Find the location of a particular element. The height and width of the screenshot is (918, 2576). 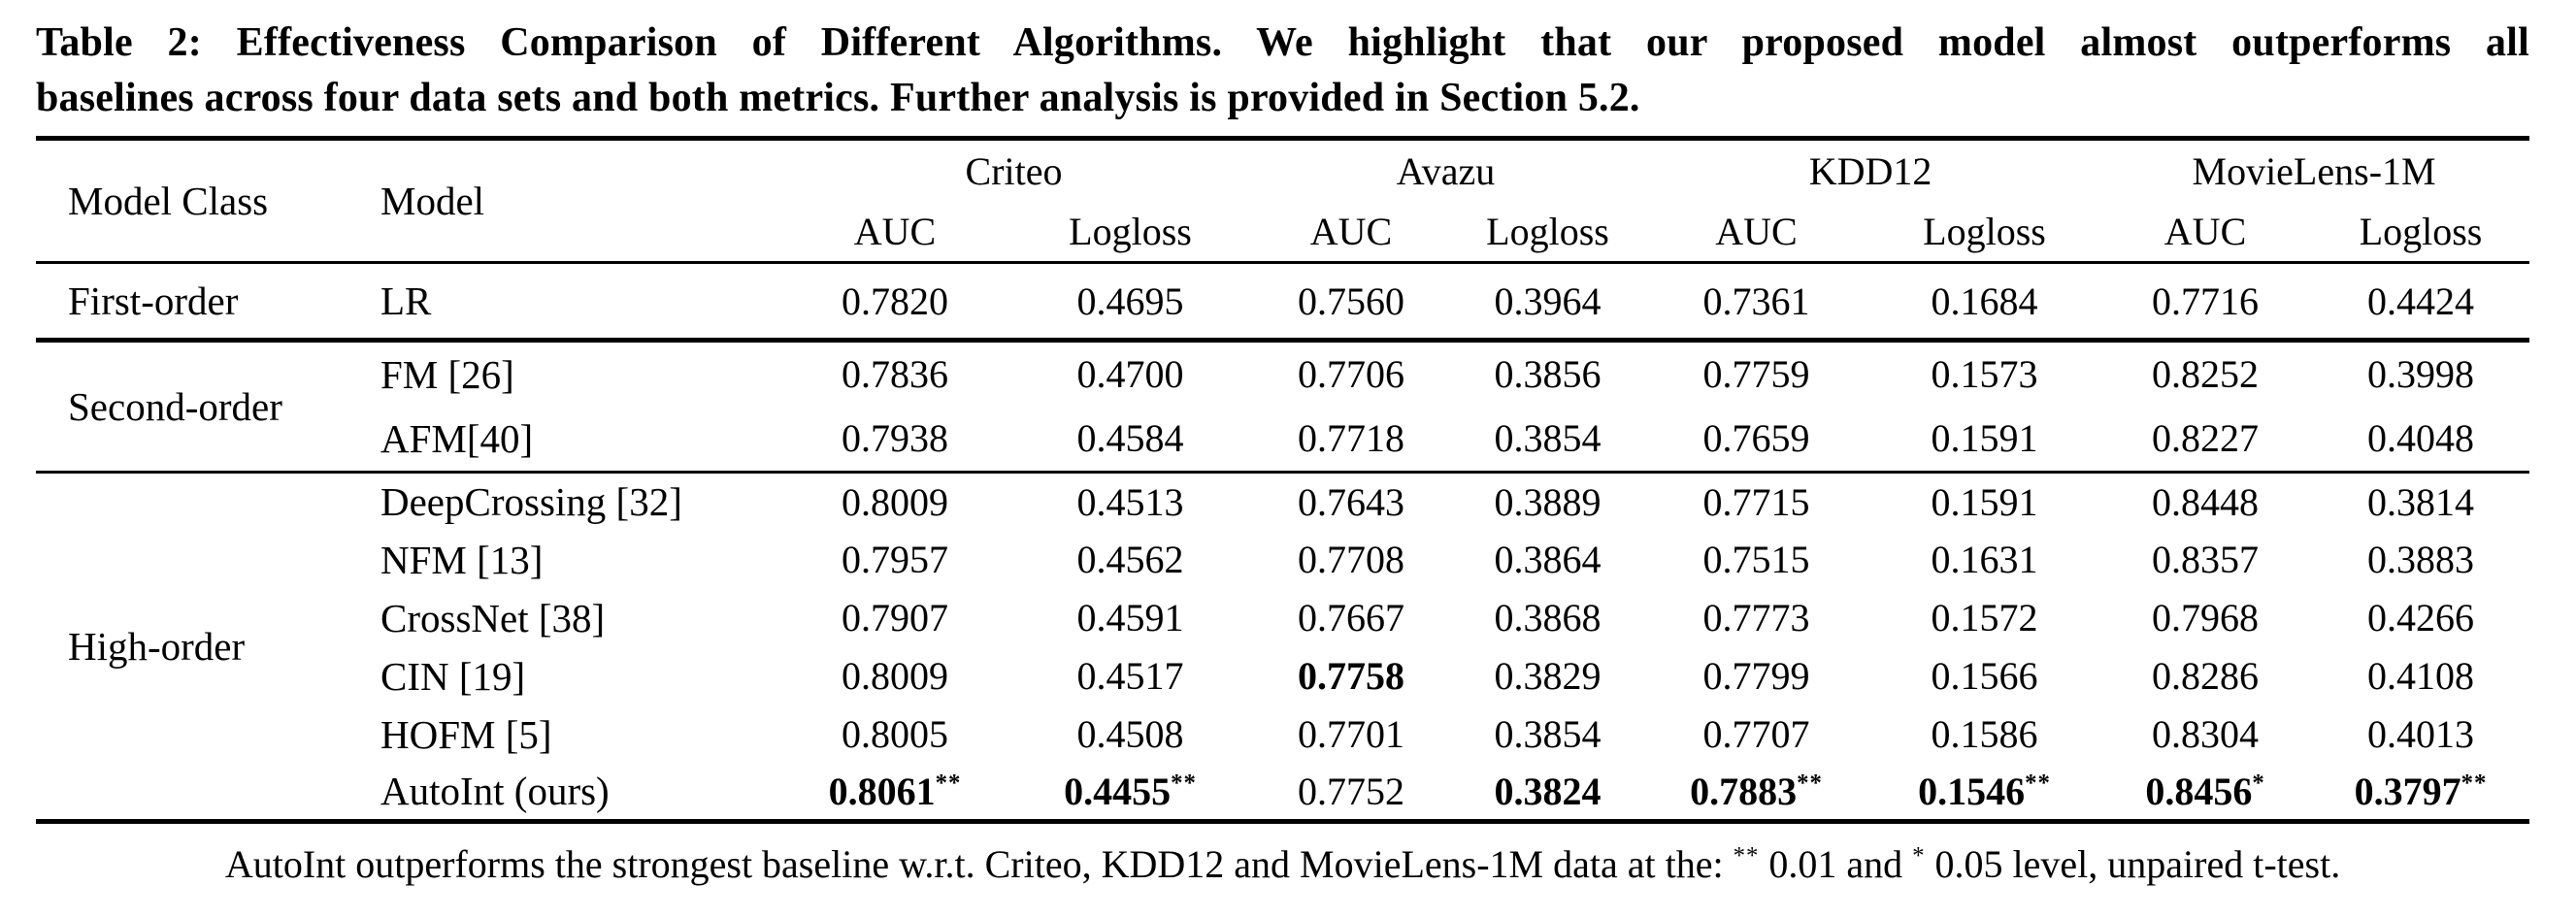

metric-value: 0.4013 is located at coordinates (2421, 734).